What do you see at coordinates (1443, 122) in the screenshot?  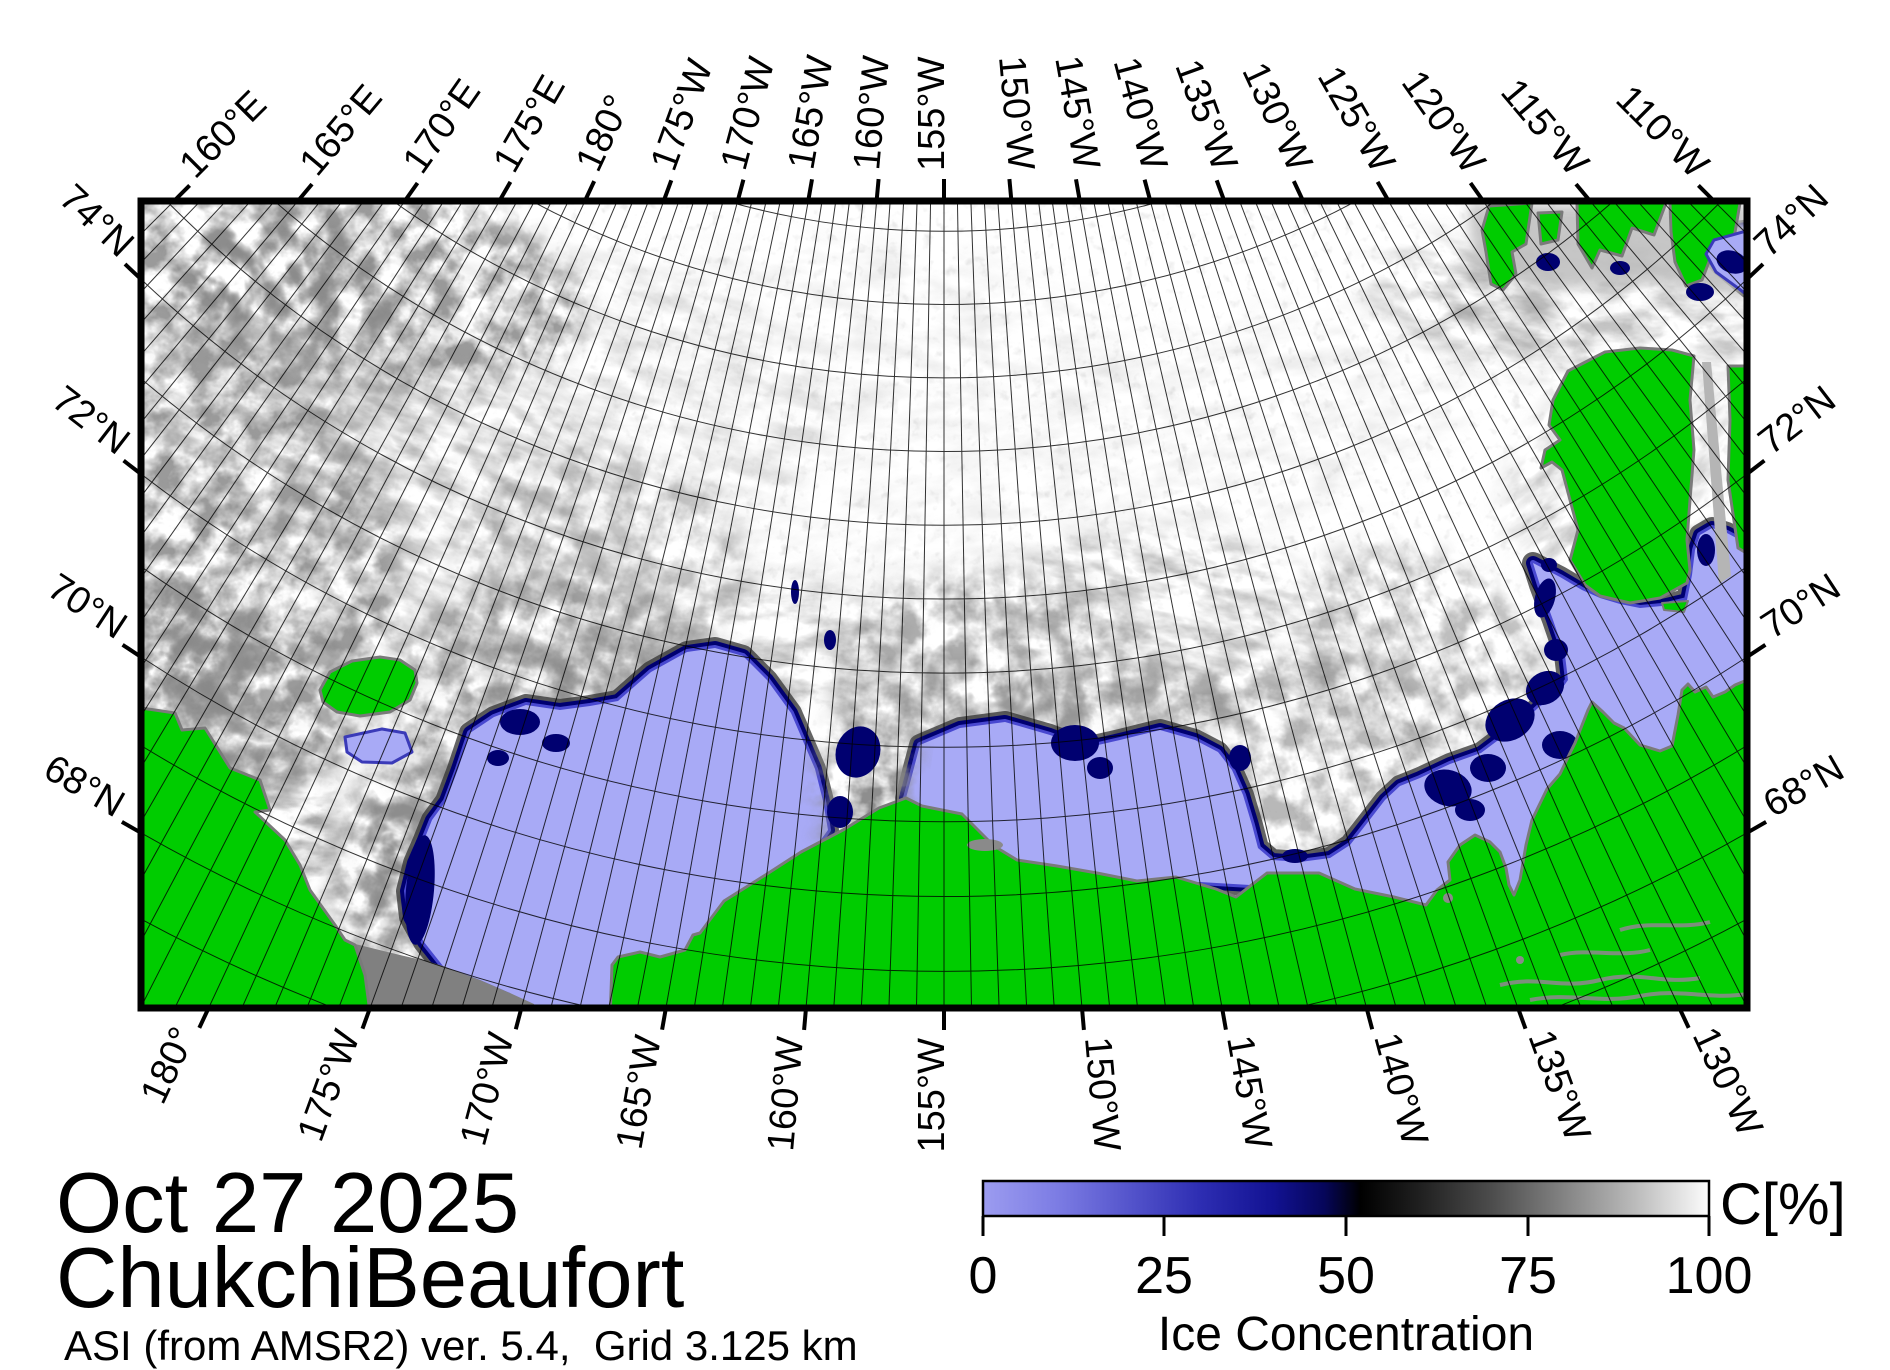 I see `svg-text: 120°W` at bounding box center [1443, 122].